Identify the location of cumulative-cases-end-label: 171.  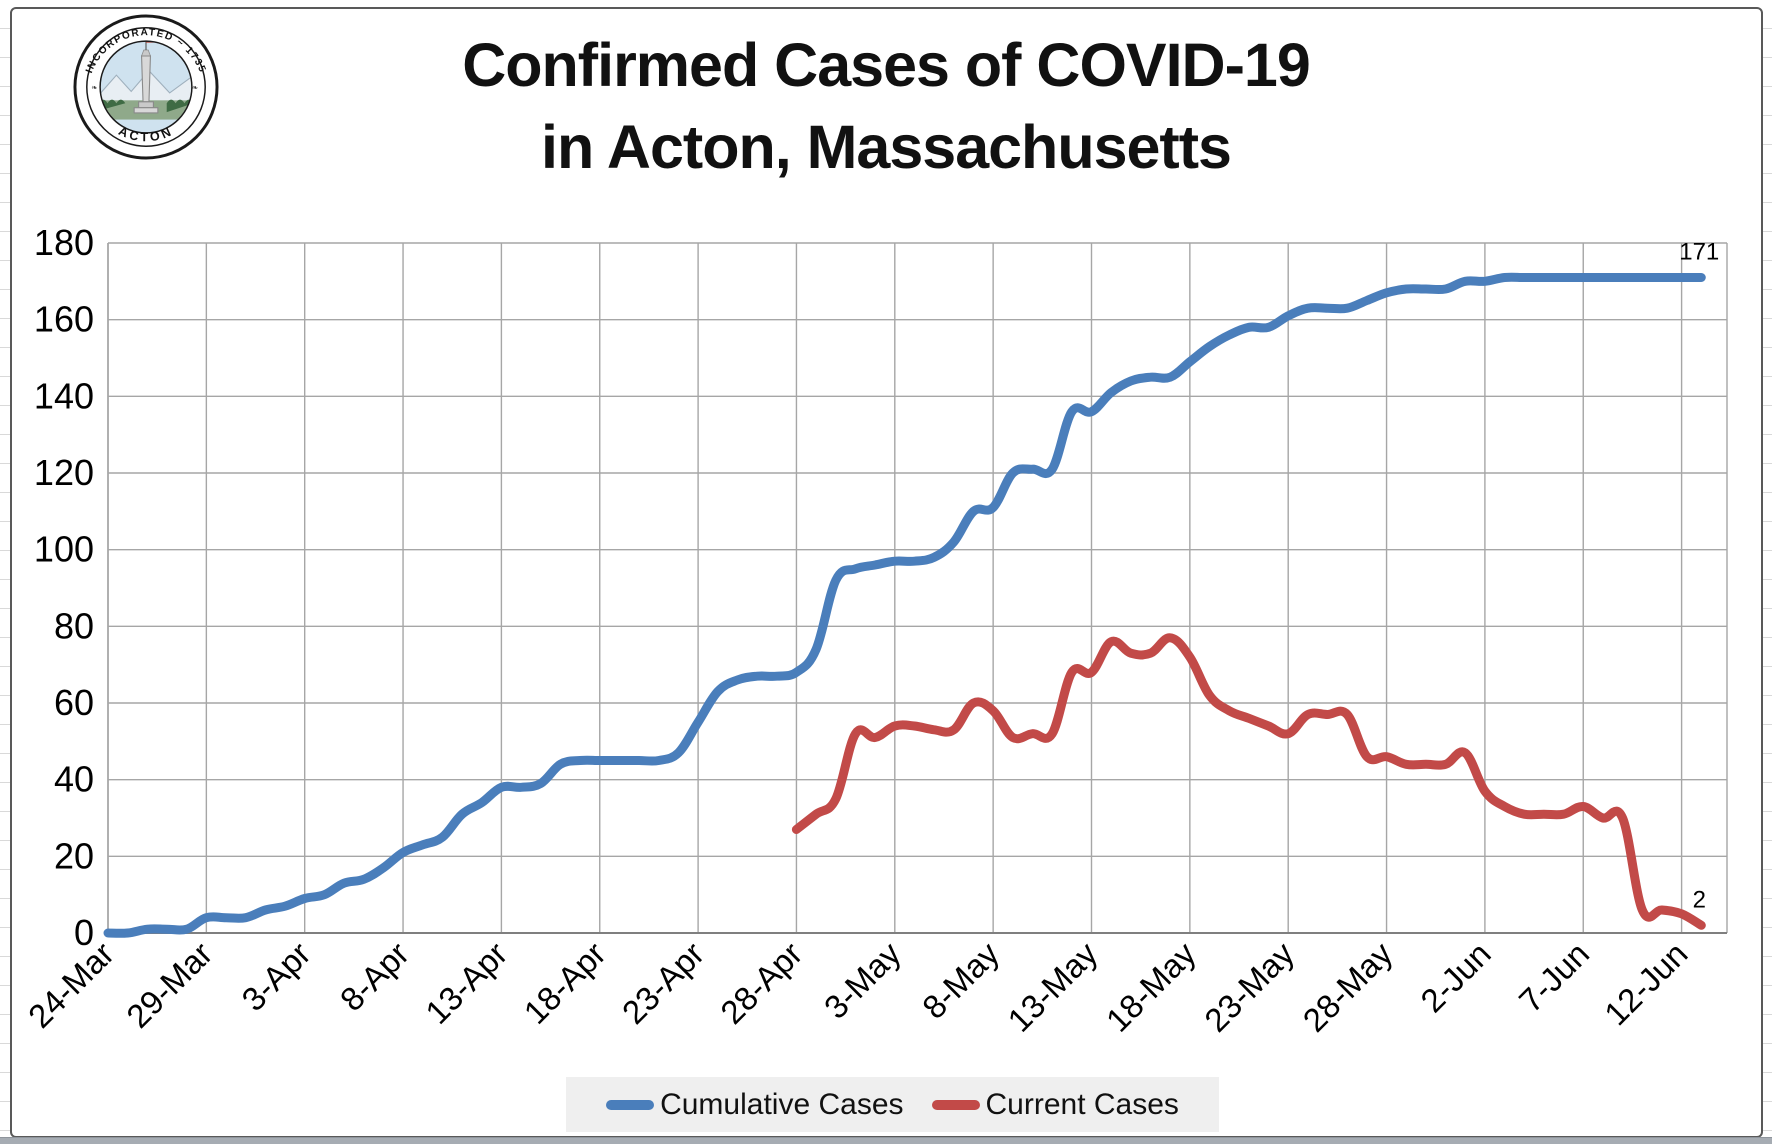
(1699, 252).